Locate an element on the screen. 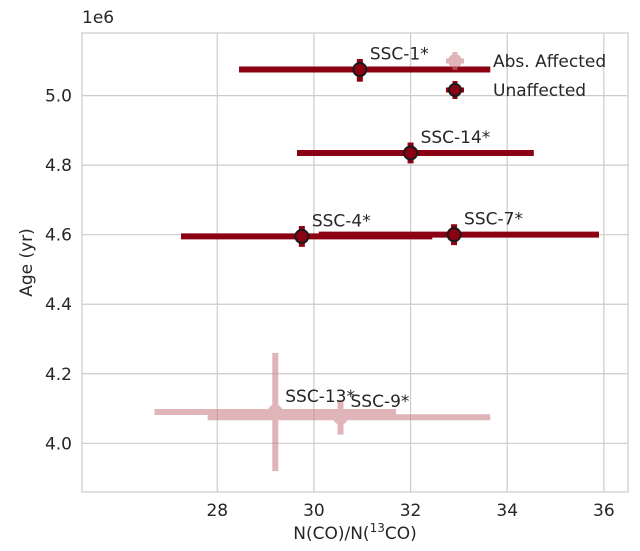 The width and height of the screenshot is (640, 551). x-tick-label: 30 is located at coordinates (314, 511).